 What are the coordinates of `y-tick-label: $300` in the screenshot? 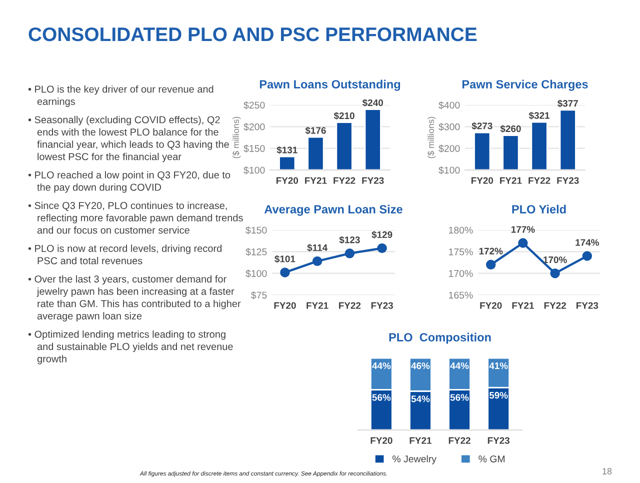 It's located at (449, 126).